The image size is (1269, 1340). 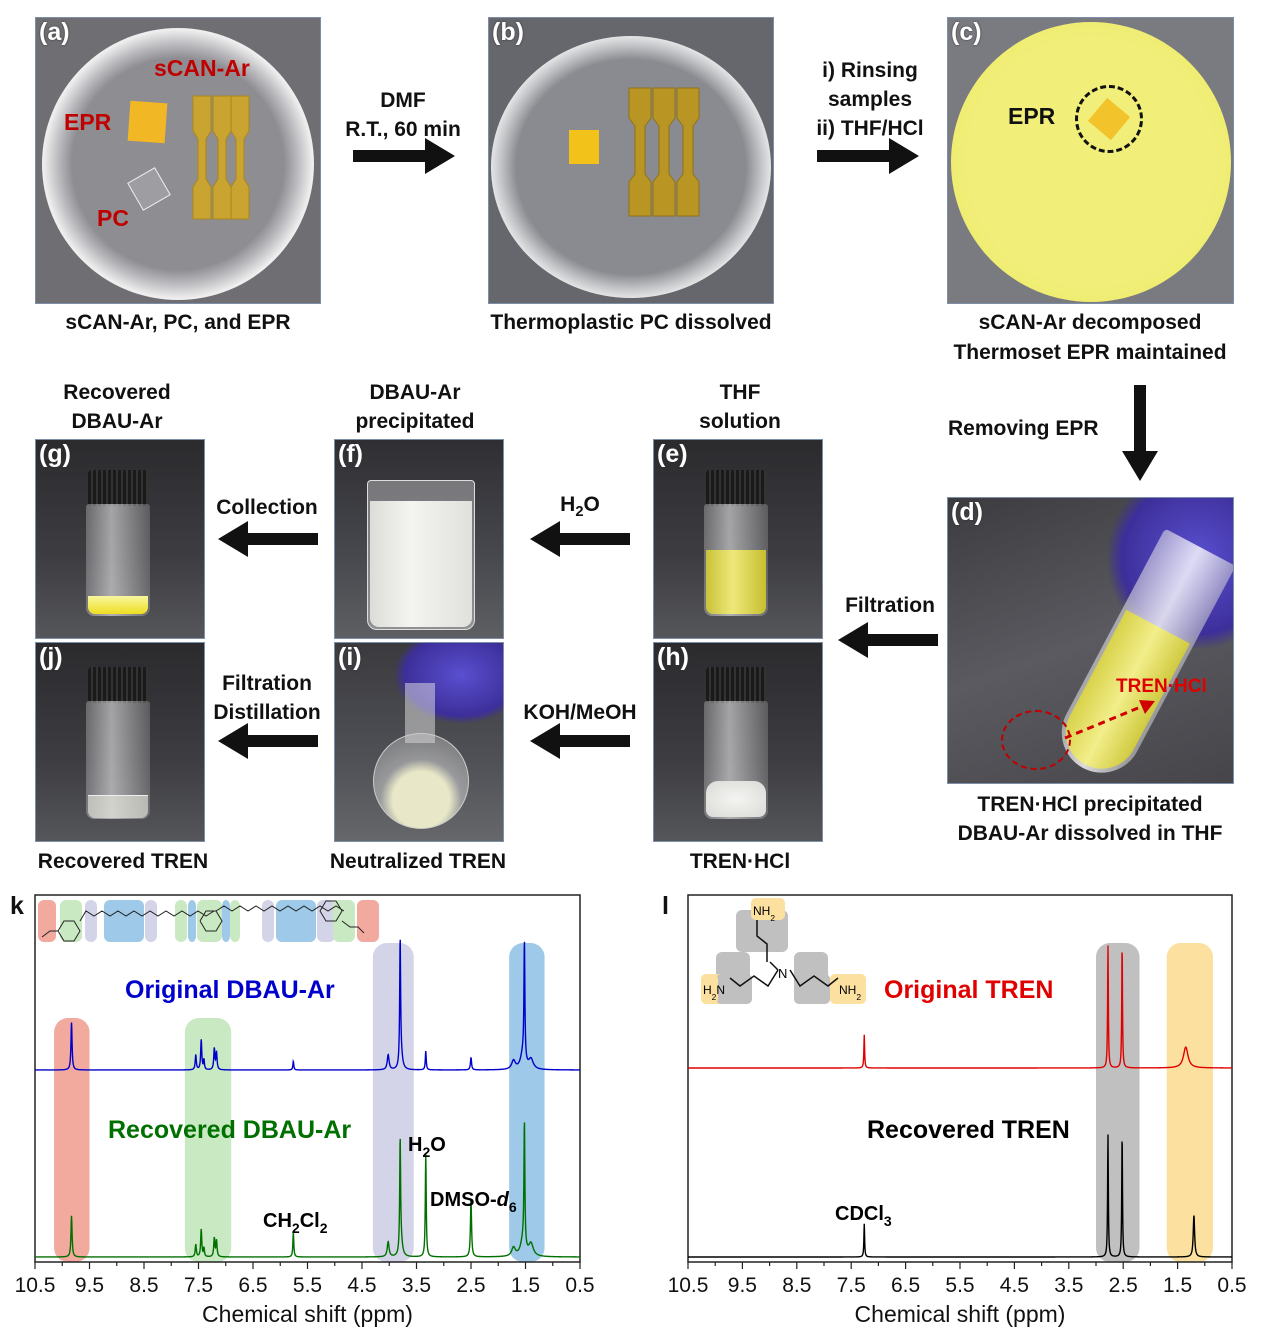 I want to click on x-tick-label: 6.5, so click(x=905, y=1285).